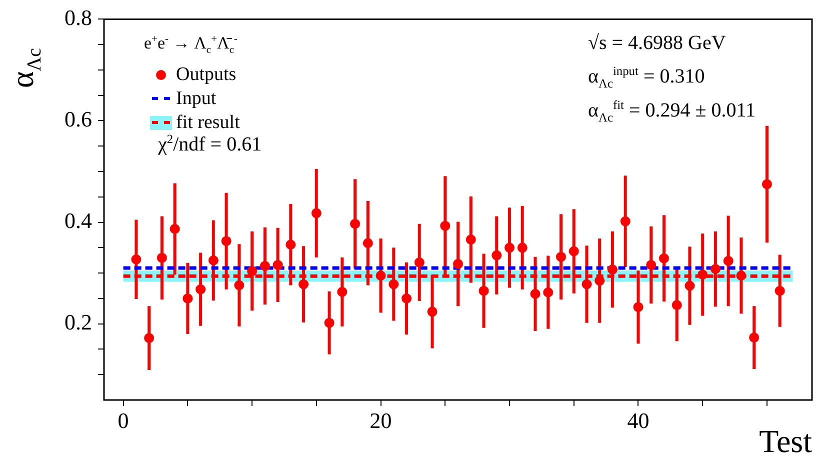 This screenshot has height=463, width=822. I want to click on y-tick-label: 0.4, so click(78, 221).